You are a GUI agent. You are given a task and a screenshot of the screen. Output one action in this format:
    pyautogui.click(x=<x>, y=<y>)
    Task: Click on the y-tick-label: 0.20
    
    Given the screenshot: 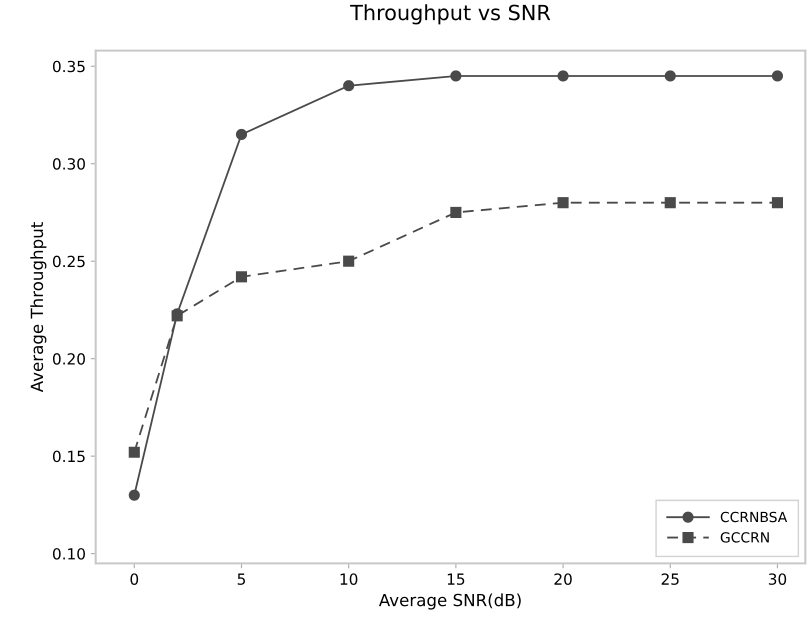 What is the action you would take?
    pyautogui.click(x=68, y=359)
    